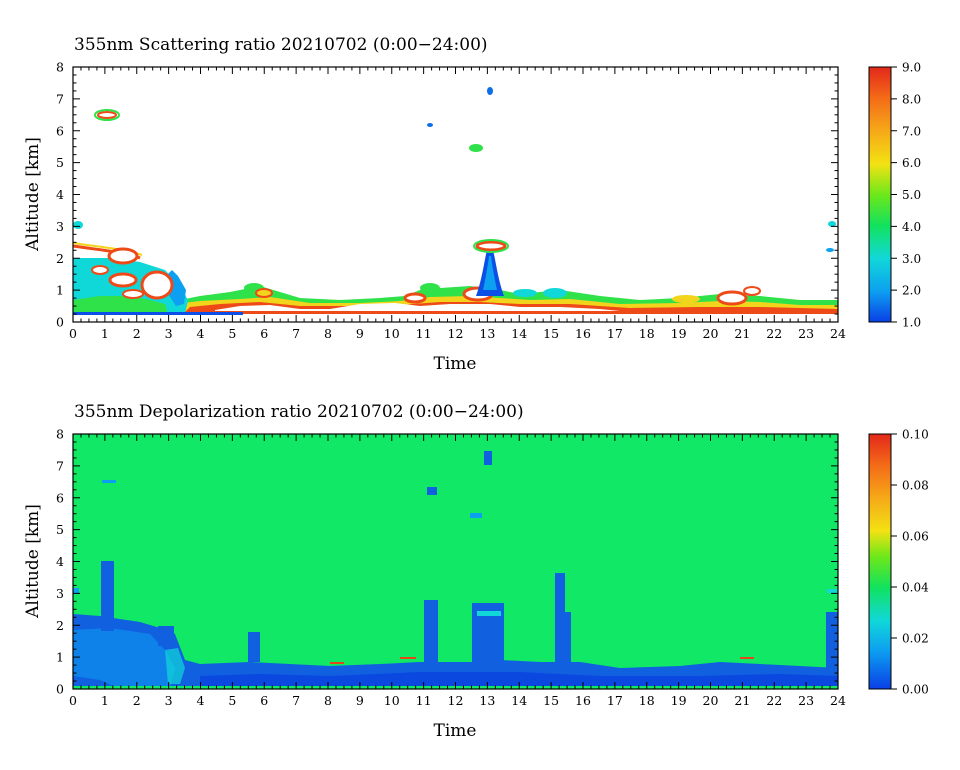 This screenshot has height=770, width=960. Describe the element at coordinates (583, 700) in the screenshot. I see `x-tick-label: 16` at that location.